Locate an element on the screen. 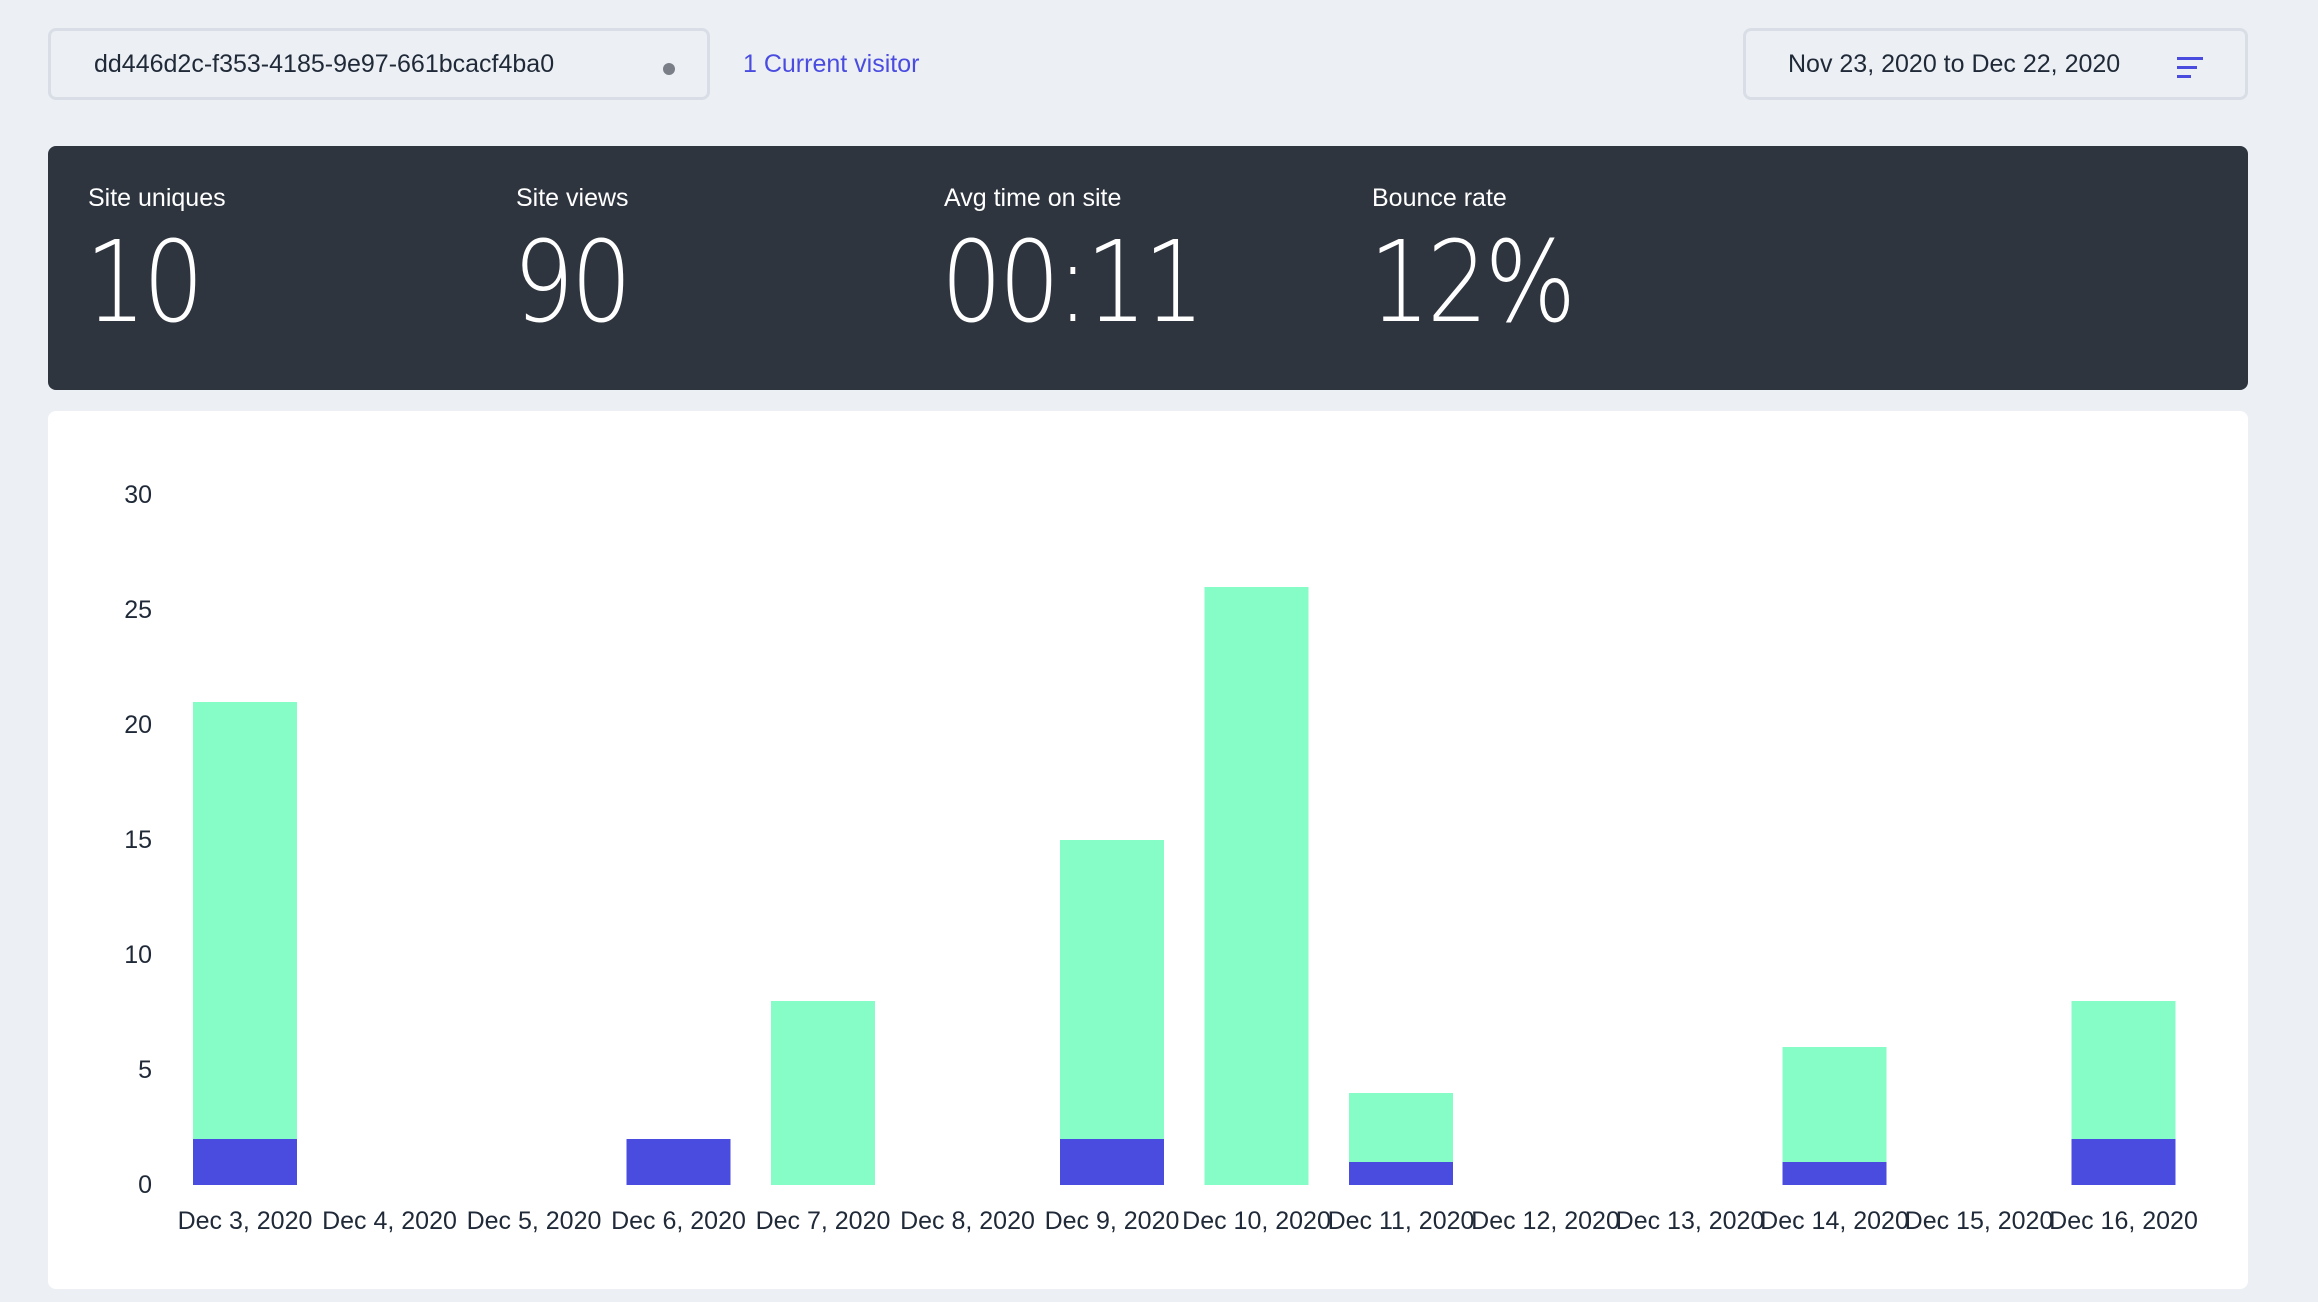  y-tick-label: 5 is located at coordinates (145, 1070).